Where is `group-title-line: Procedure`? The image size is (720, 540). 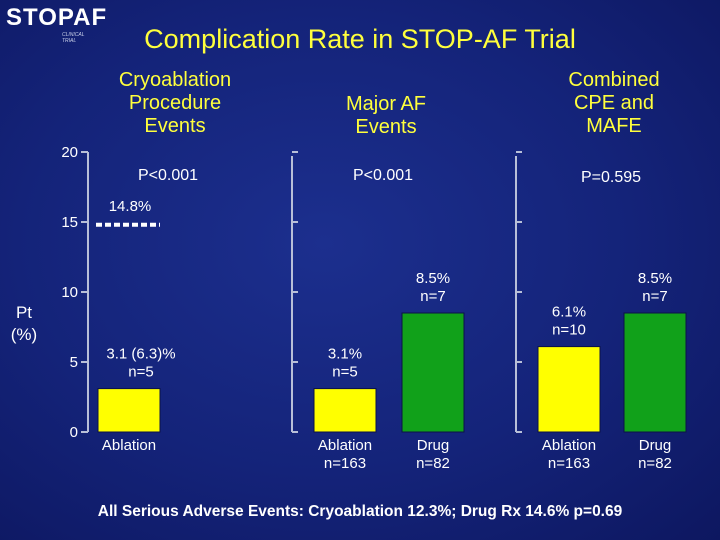
group-title-line: Procedure is located at coordinates (175, 103).